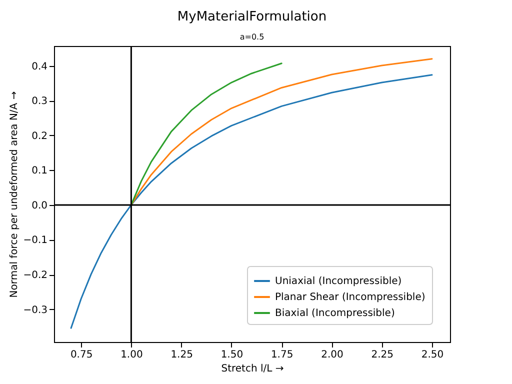 This screenshot has width=512, height=384. Describe the element at coordinates (40, 136) in the screenshot. I see `y-tick-label: 0.2` at that location.